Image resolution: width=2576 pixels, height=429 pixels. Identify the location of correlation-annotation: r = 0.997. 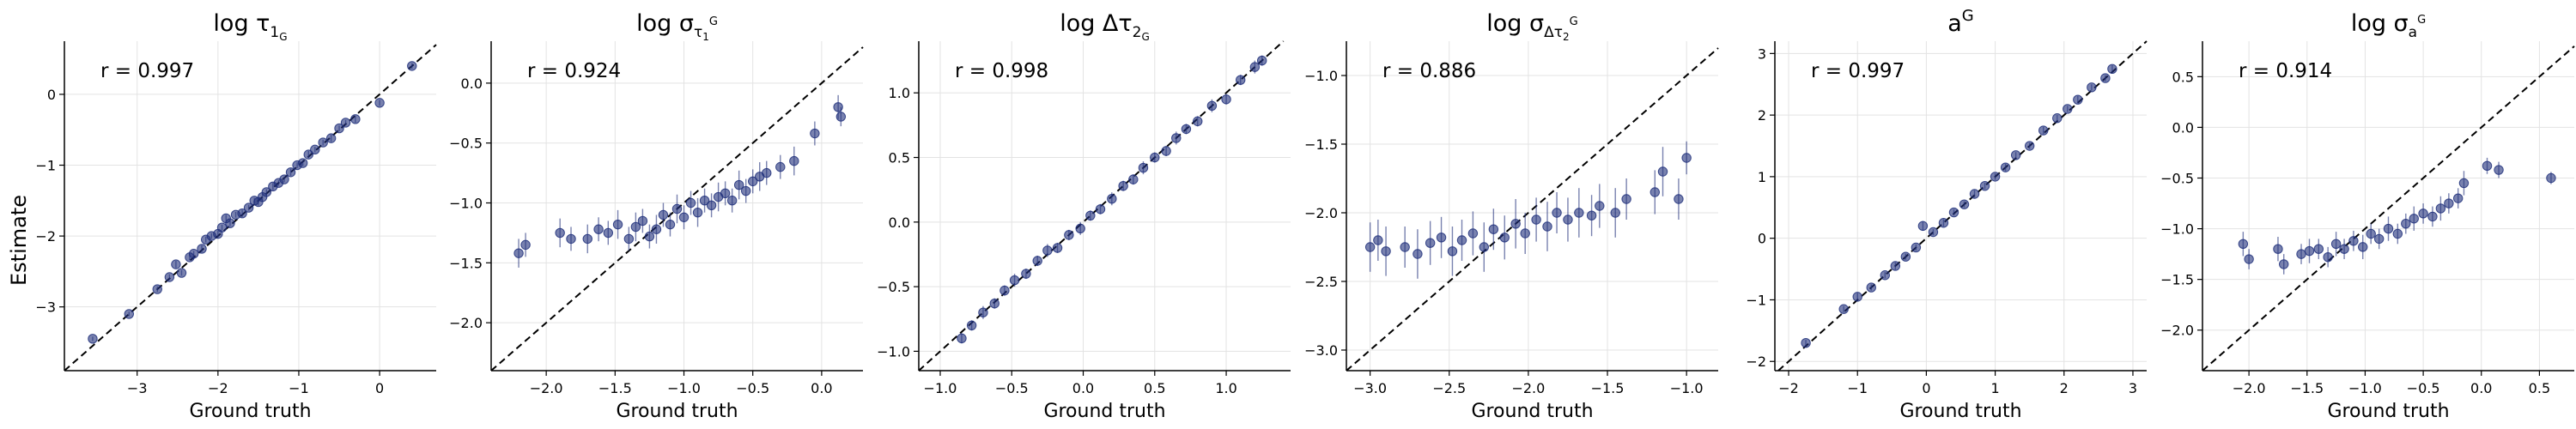
(1858, 71).